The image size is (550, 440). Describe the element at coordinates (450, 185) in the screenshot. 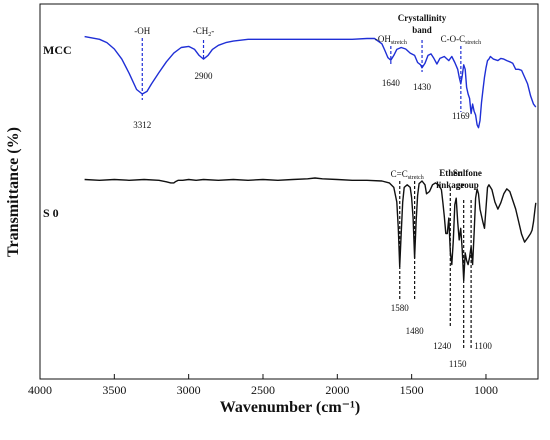

I see `annotation-label-15: linkage` at that location.